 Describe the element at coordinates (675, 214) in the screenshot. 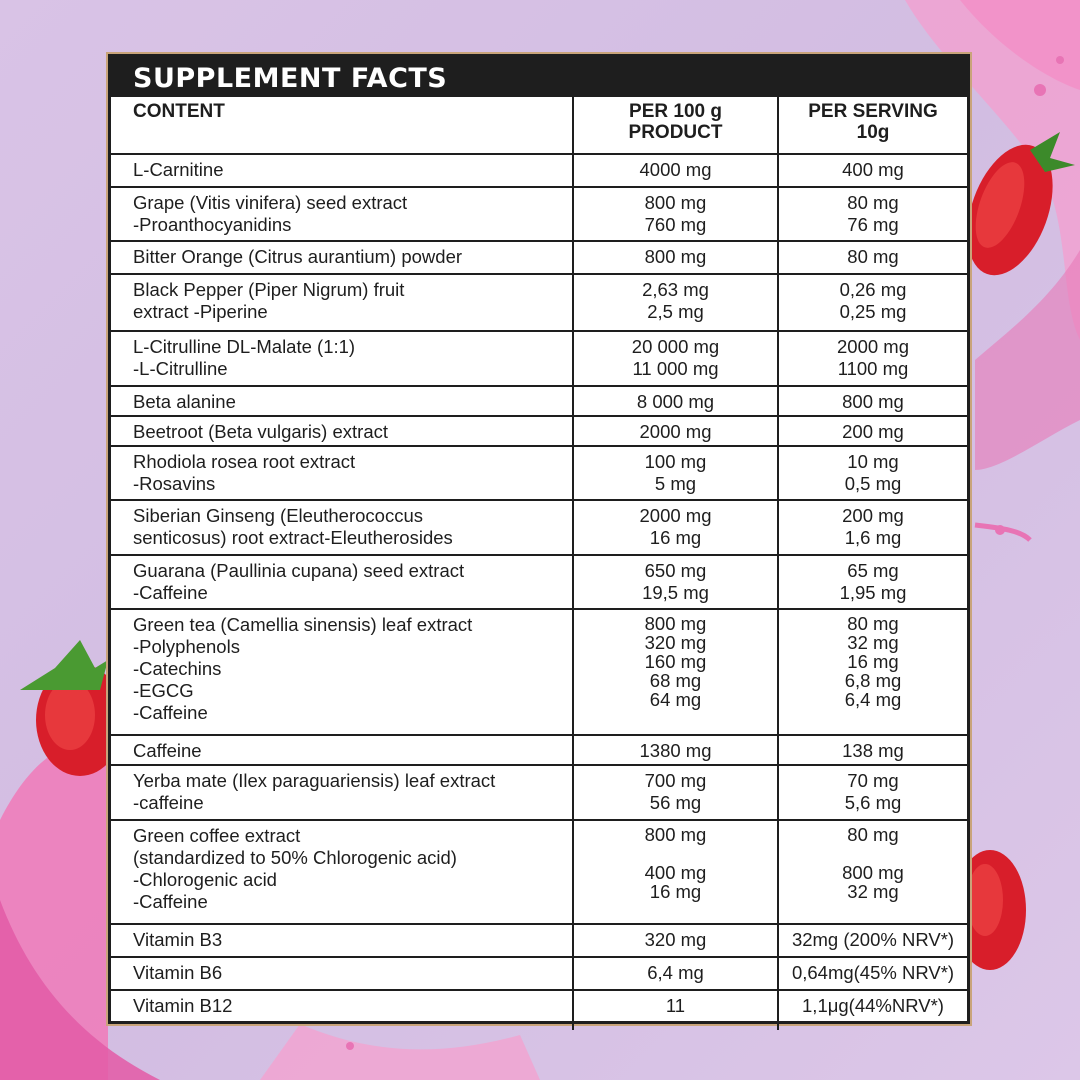

I see `per-100g-value: 800 mg 760 mg` at that location.